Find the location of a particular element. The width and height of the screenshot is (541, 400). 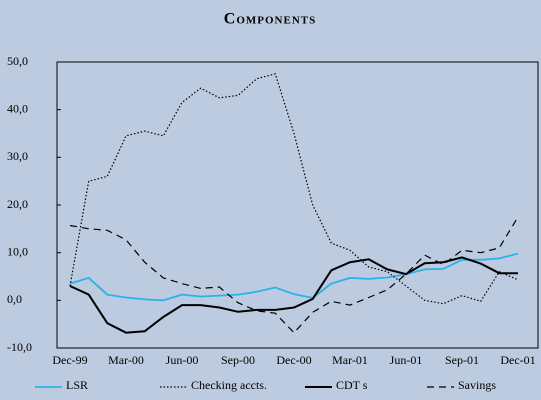

y-tick-label: 0,0 is located at coordinates (14, 299).